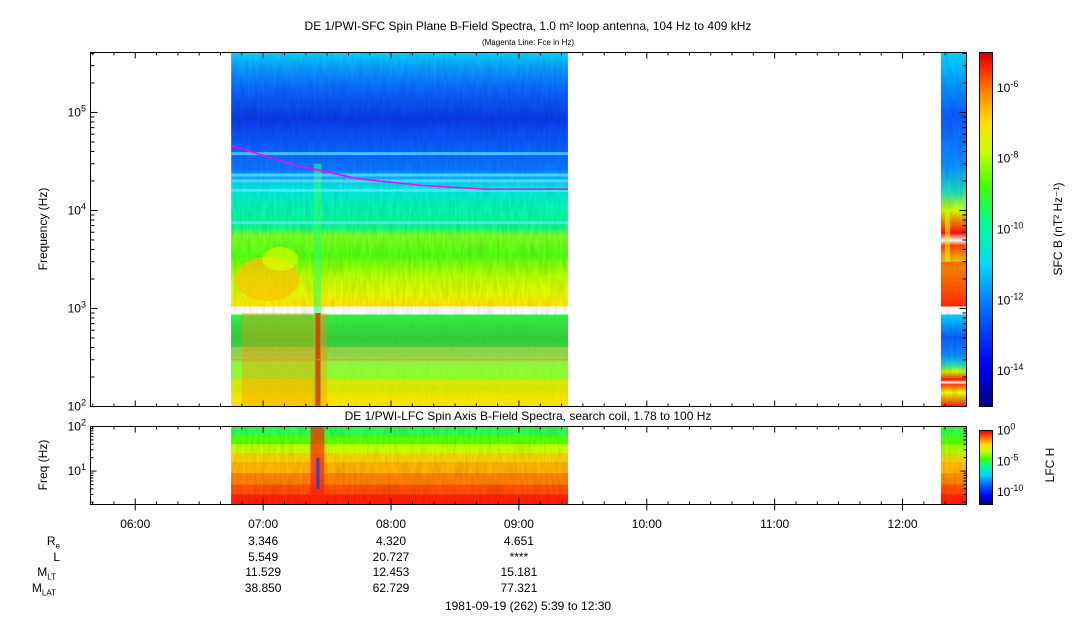  I want to click on ephemeris-row-label: MLT, so click(36, 573).